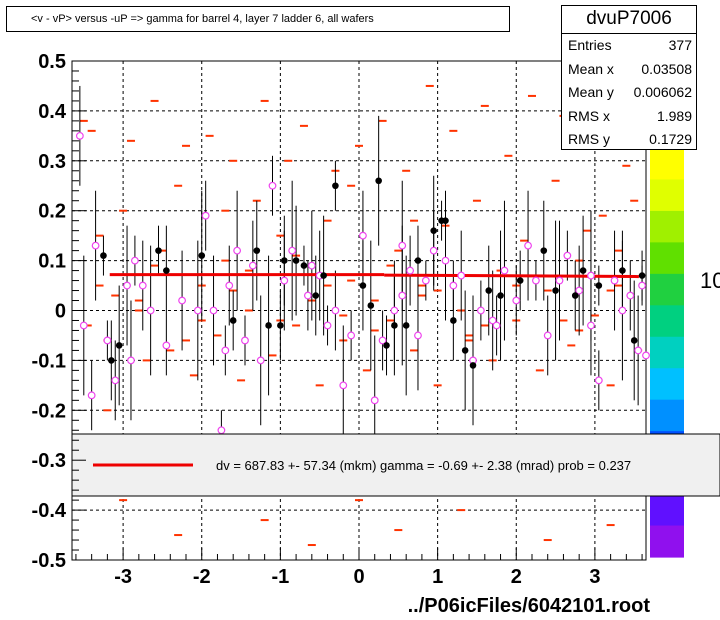 The height and width of the screenshot is (620, 720). Describe the element at coordinates (123, 577) in the screenshot. I see `x-tick-label: -3` at that location.